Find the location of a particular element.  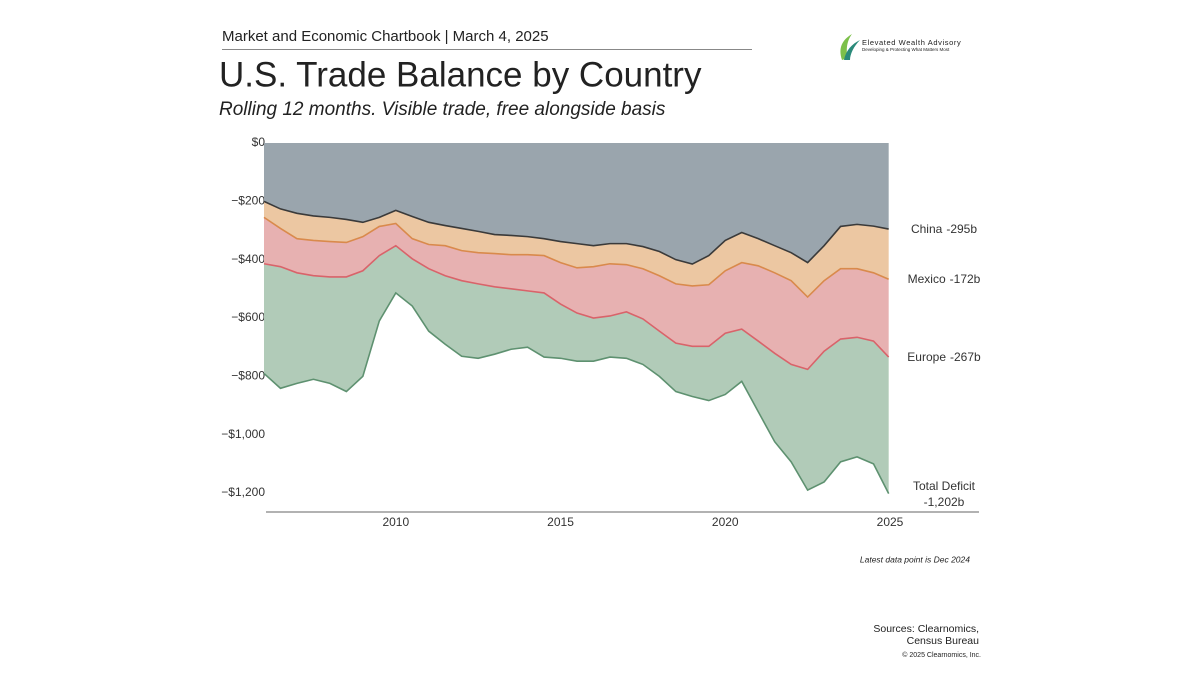

x-tick-label: 2025 is located at coordinates (890, 522).